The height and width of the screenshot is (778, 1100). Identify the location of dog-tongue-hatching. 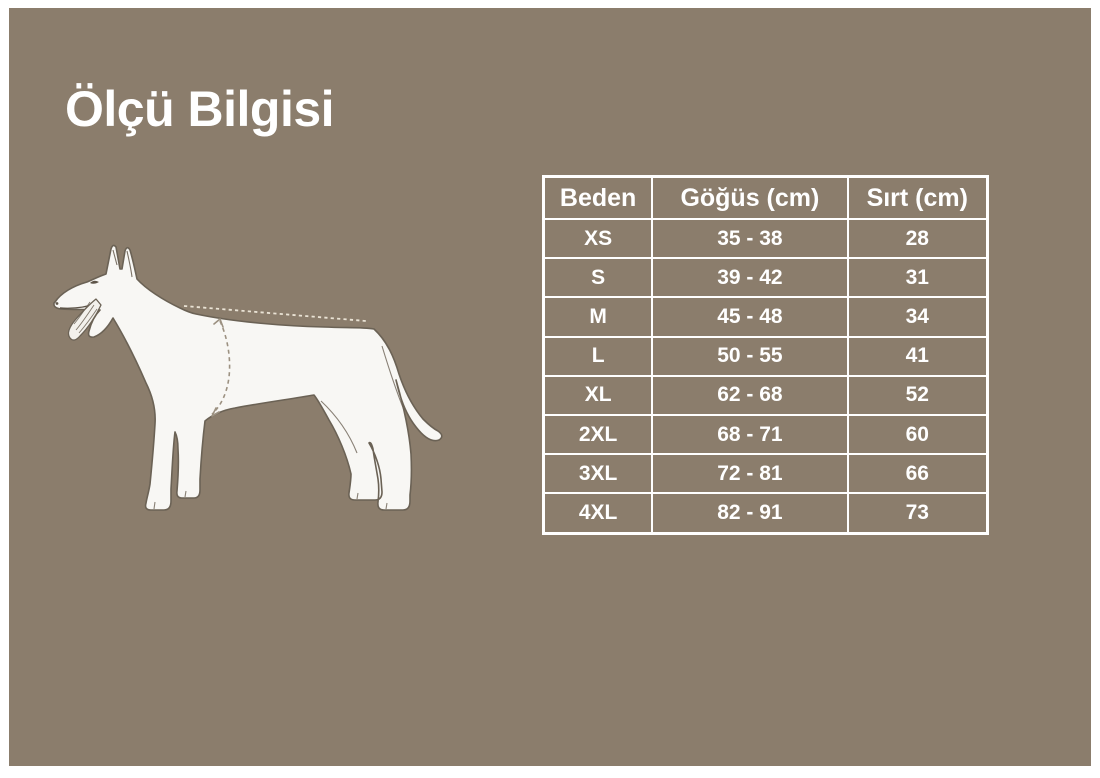
(85, 317).